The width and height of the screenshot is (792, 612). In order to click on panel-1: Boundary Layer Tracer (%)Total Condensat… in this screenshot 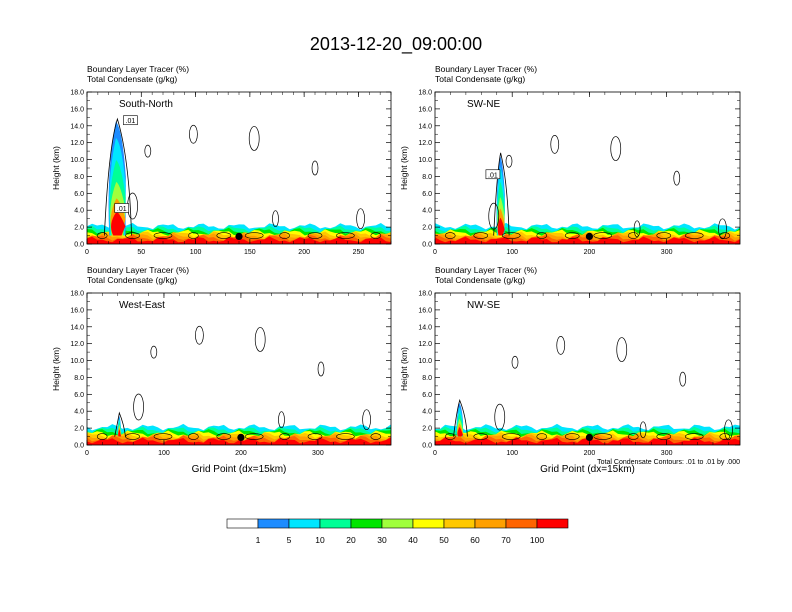, I will do `click(221, 160)`.